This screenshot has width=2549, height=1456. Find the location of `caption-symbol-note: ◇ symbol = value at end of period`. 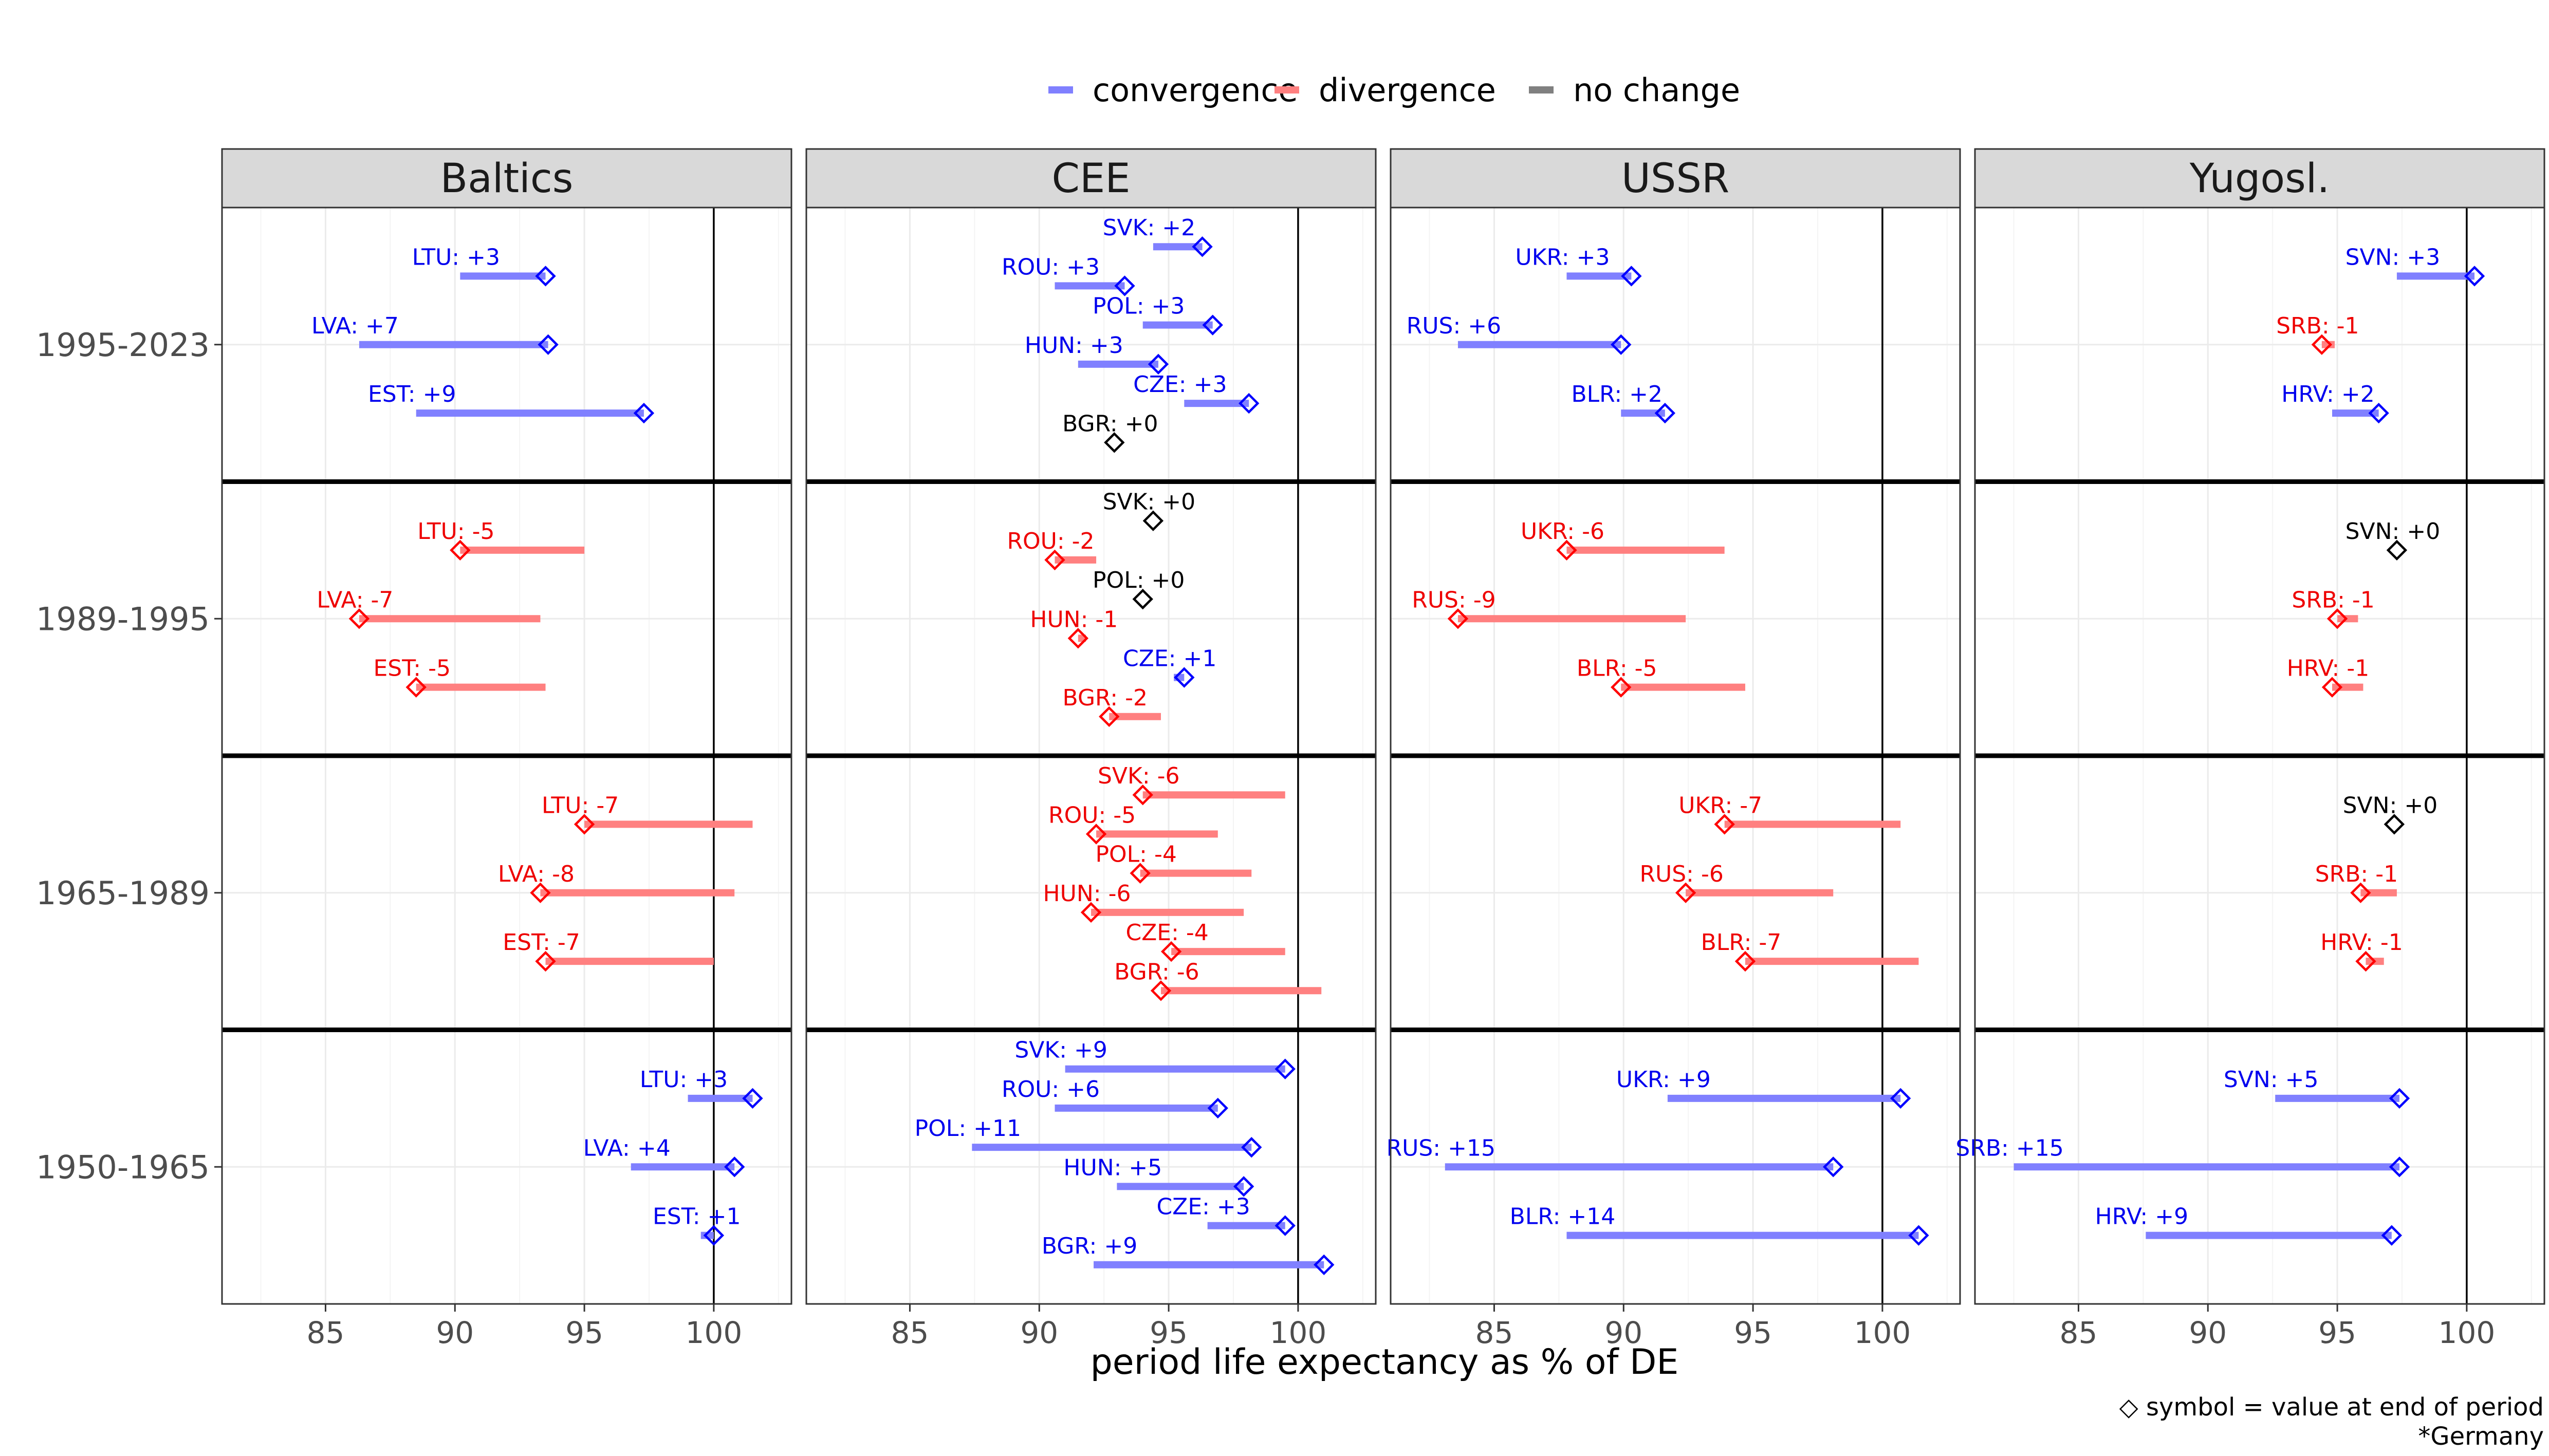

caption-symbol-note: ◇ symbol = value at end of period is located at coordinates (2331, 1407).